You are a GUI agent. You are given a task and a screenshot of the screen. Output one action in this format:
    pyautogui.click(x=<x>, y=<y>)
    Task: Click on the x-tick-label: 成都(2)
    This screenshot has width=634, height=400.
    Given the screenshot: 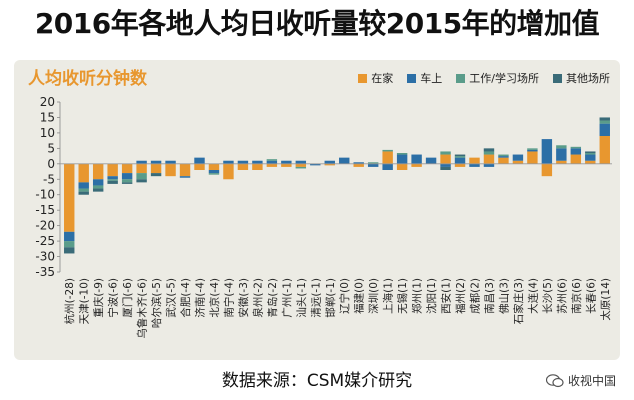 What is the action you would take?
    pyautogui.click(x=476, y=296)
    